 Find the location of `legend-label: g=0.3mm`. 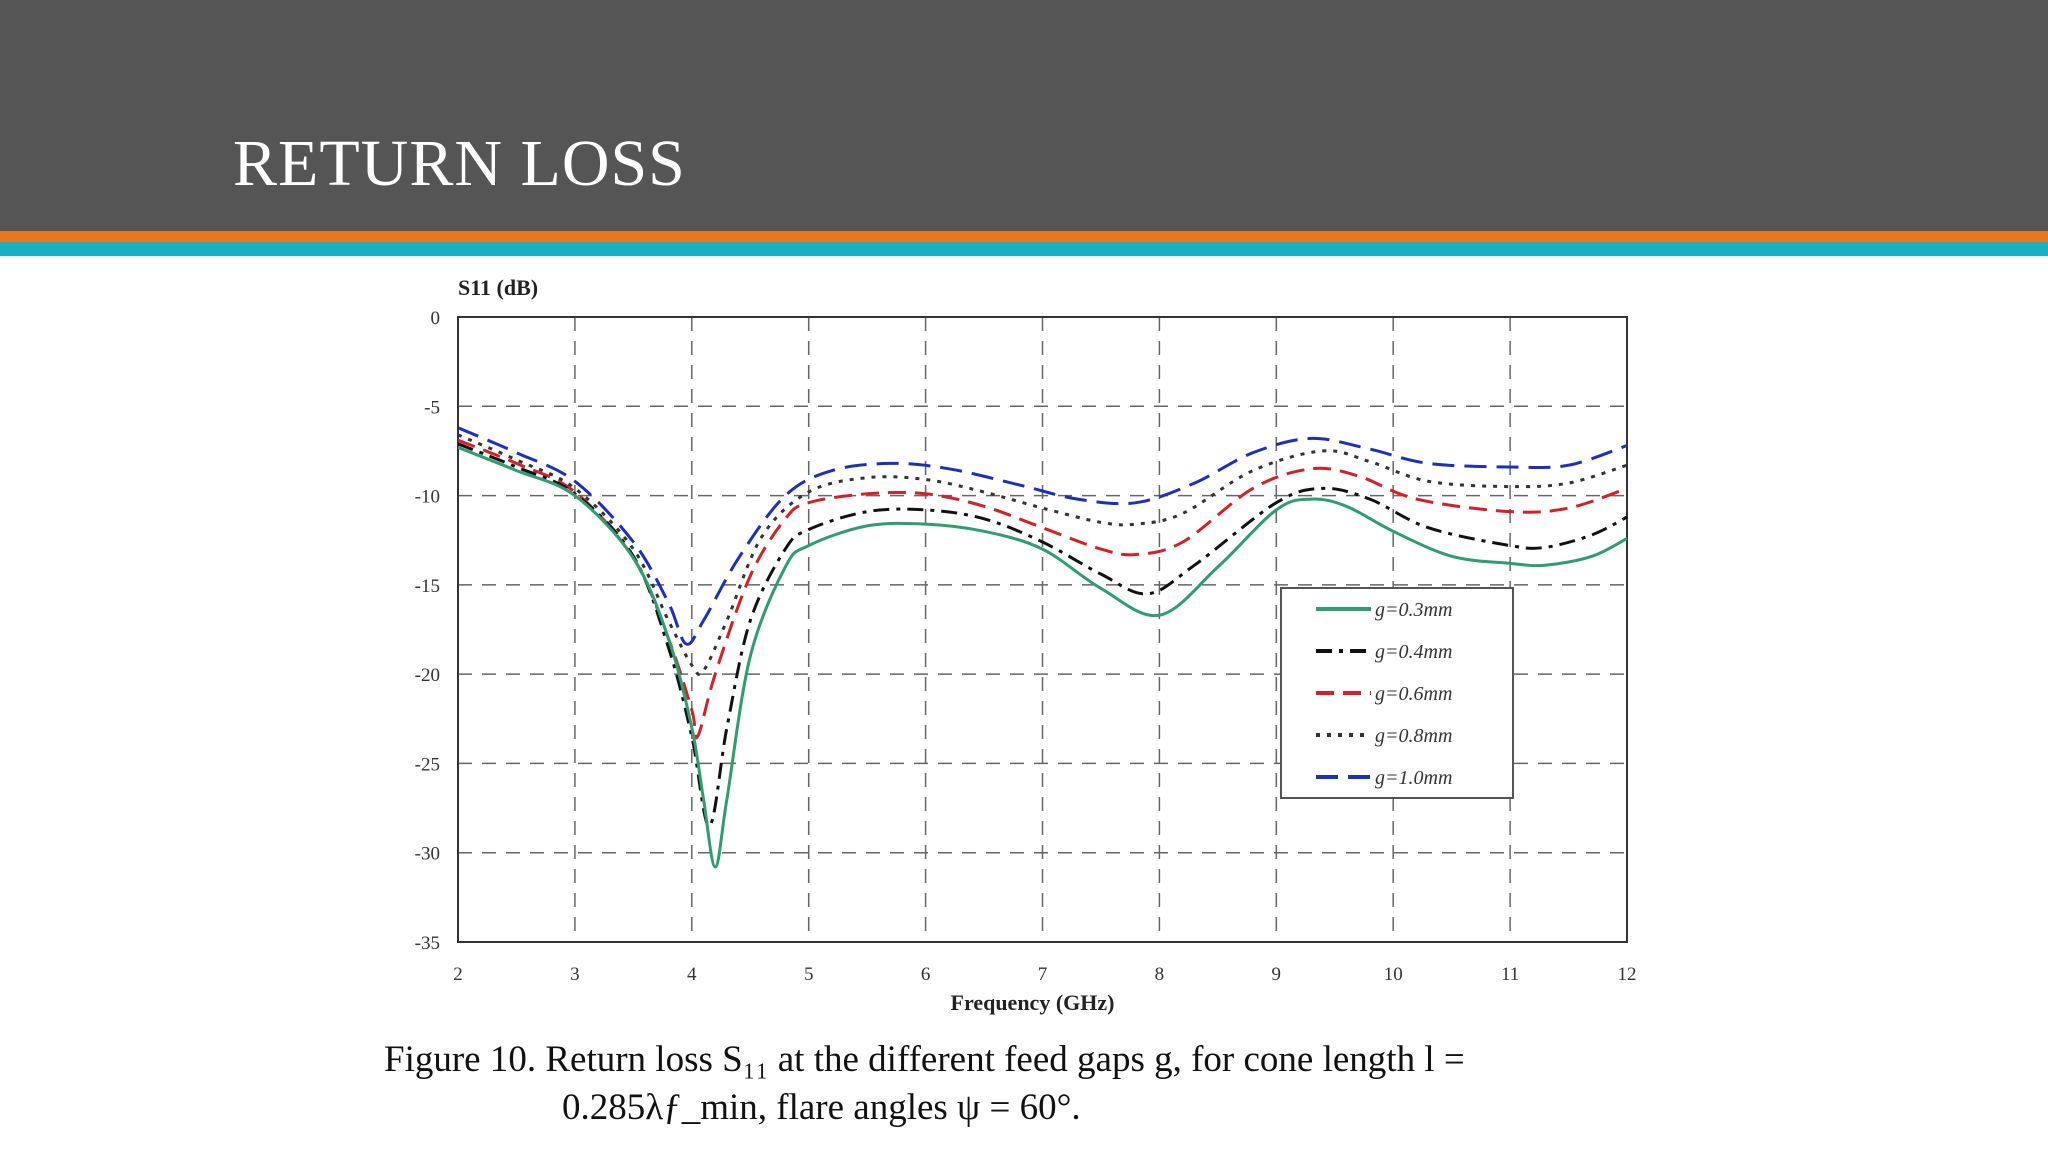

legend-label: g=0.3mm is located at coordinates (1413, 610).